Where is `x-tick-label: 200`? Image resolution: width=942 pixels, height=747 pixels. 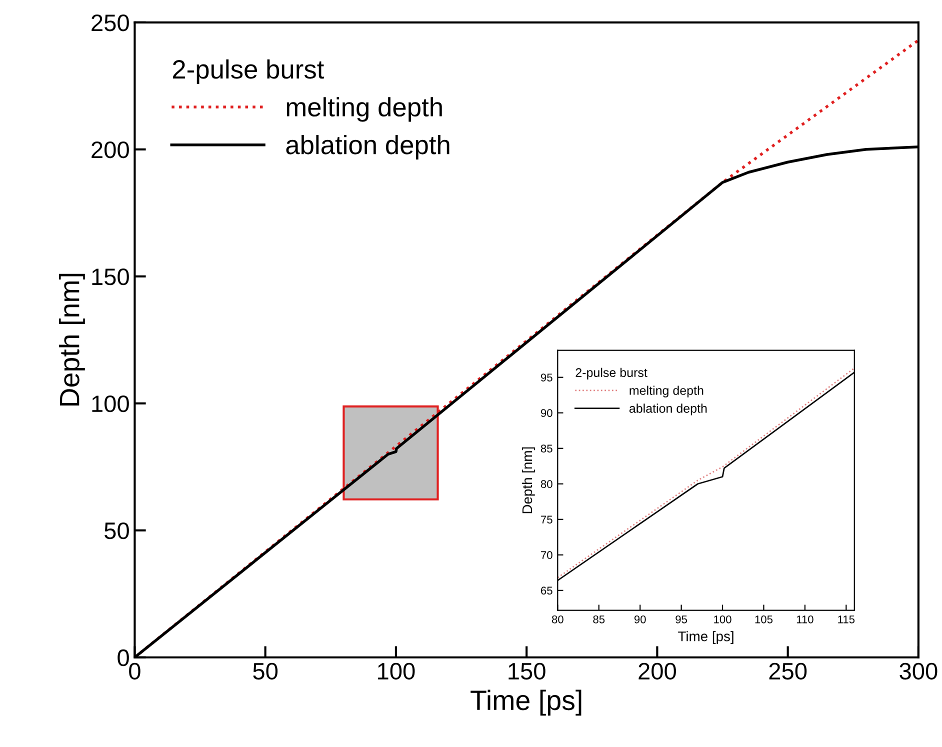
x-tick-label: 200 is located at coordinates (657, 671).